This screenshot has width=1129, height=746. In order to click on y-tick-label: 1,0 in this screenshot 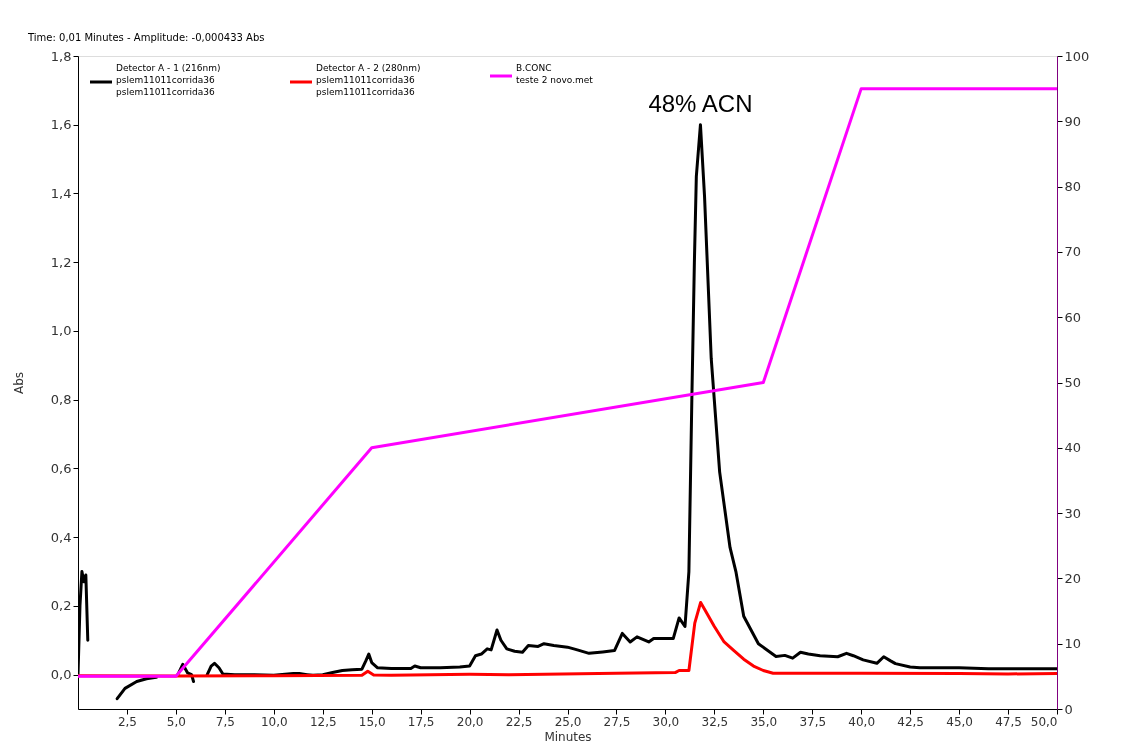, I will do `click(61, 331)`.